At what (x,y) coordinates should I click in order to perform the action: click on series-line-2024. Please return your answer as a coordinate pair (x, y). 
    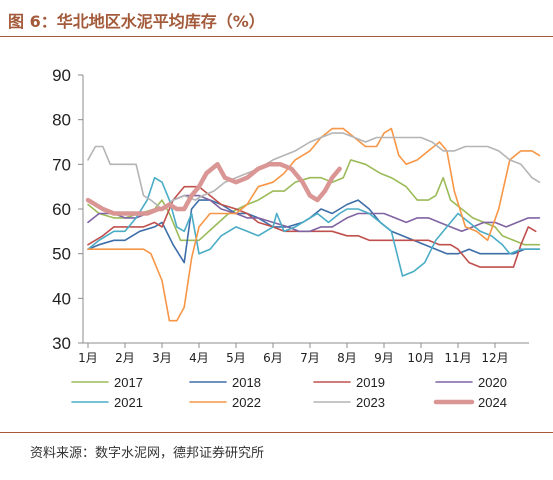
    Looking at the image, I should click on (213, 189).